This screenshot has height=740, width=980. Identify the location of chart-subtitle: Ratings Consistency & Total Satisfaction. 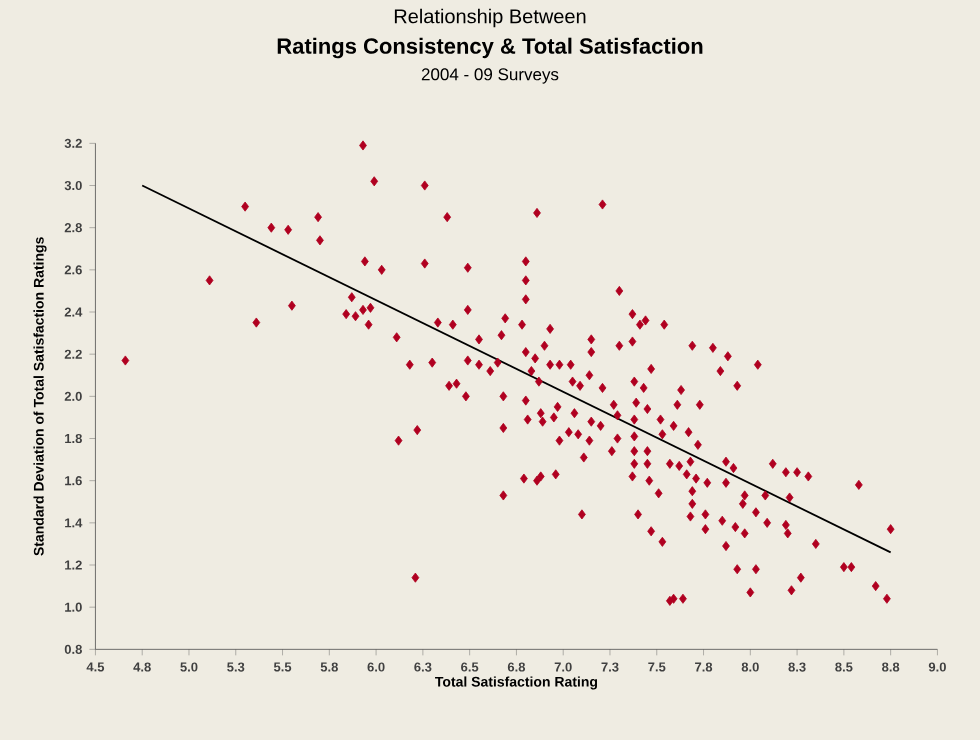
(490, 48).